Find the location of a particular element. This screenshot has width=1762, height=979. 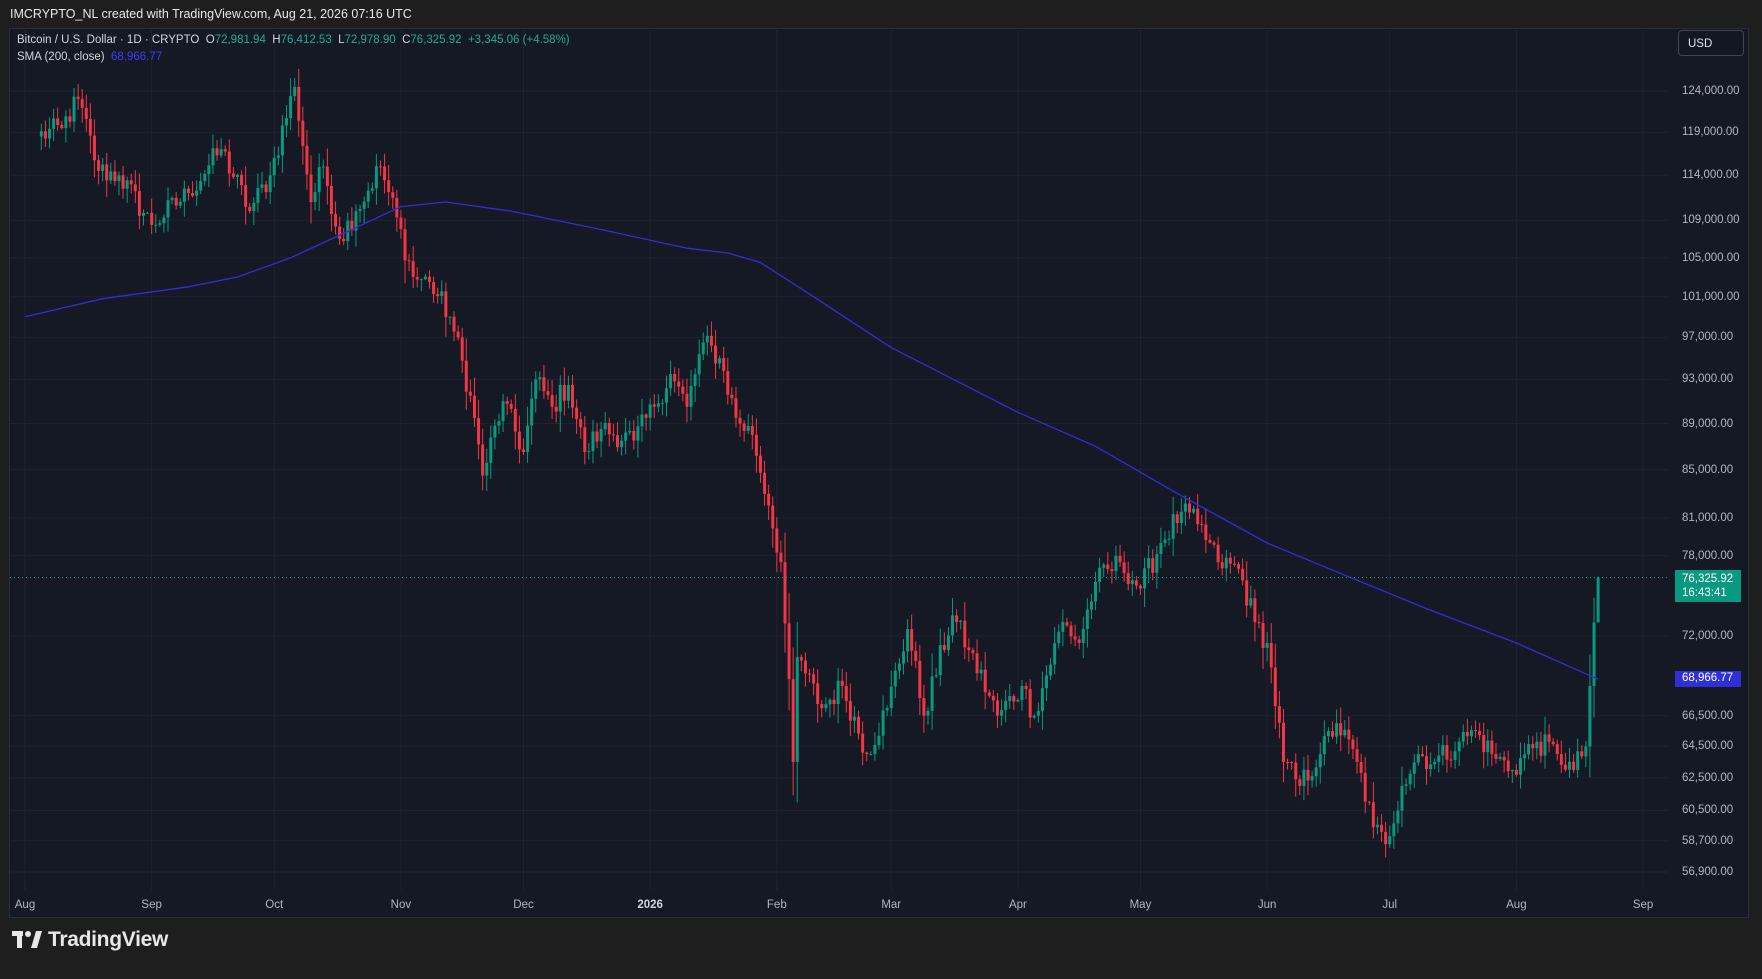

price-tick-label: 66,500.00 is located at coordinates (1708, 715).